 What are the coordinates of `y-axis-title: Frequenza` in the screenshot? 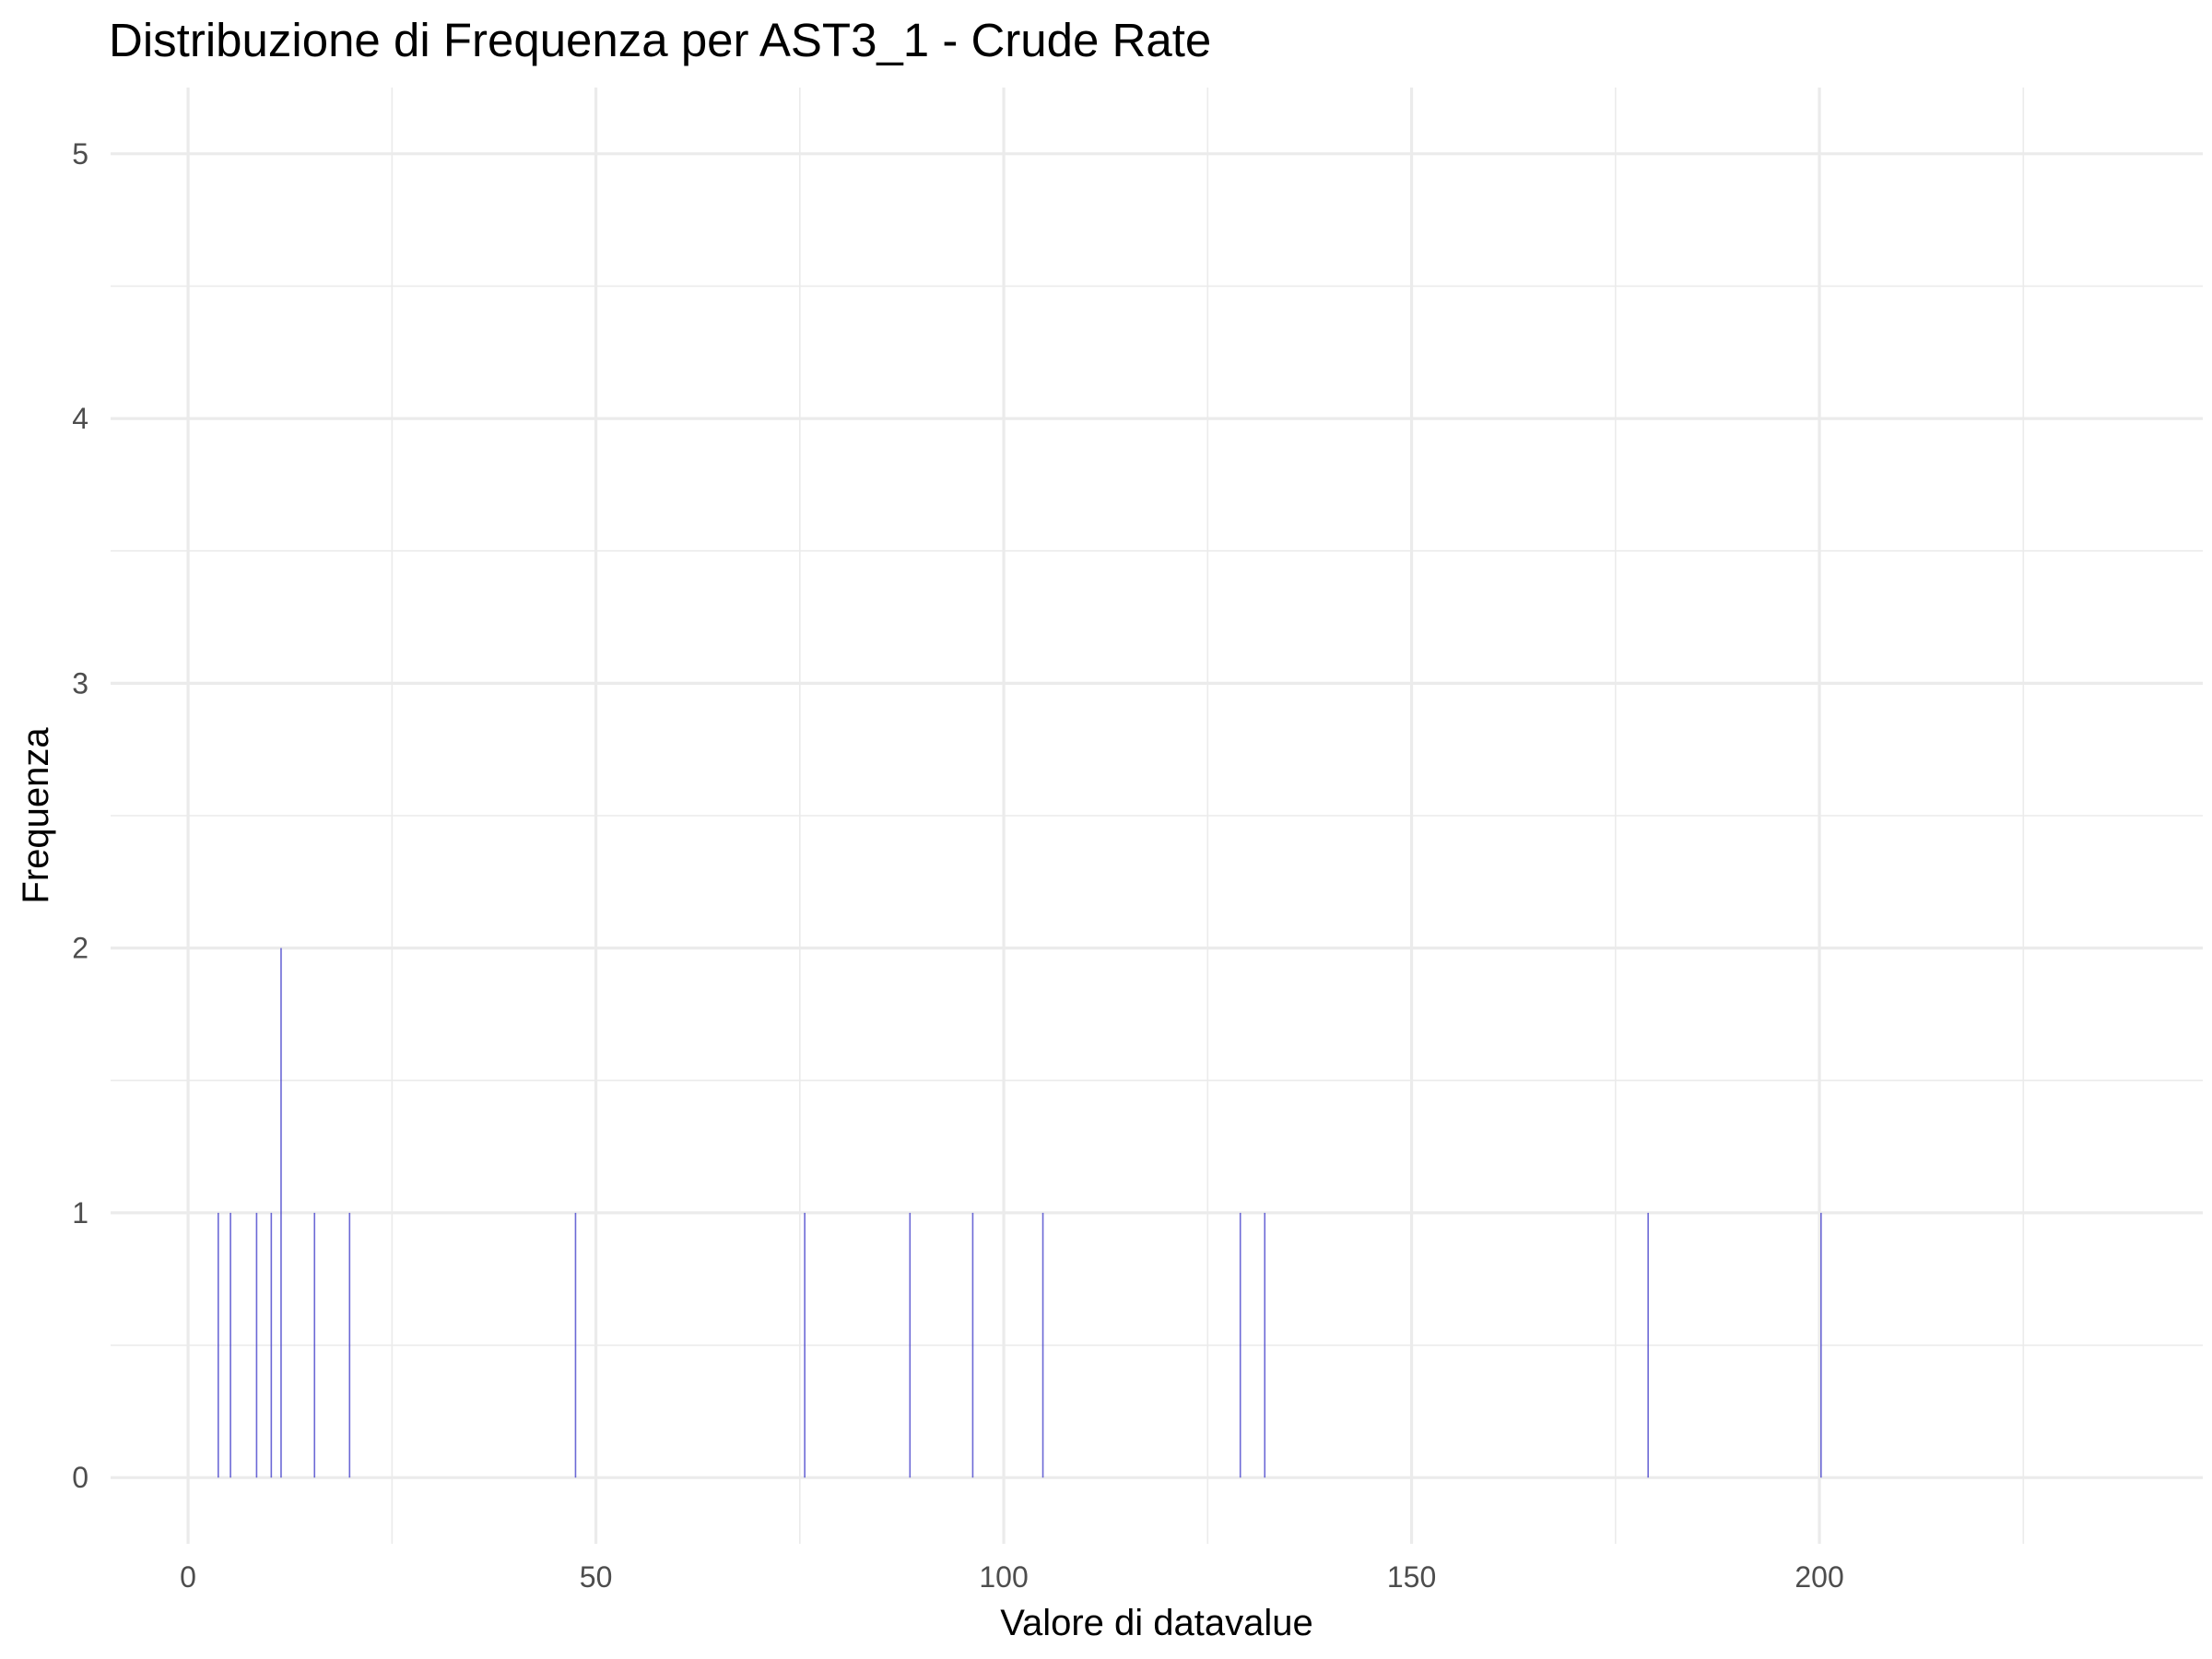 It's located at (36, 815).